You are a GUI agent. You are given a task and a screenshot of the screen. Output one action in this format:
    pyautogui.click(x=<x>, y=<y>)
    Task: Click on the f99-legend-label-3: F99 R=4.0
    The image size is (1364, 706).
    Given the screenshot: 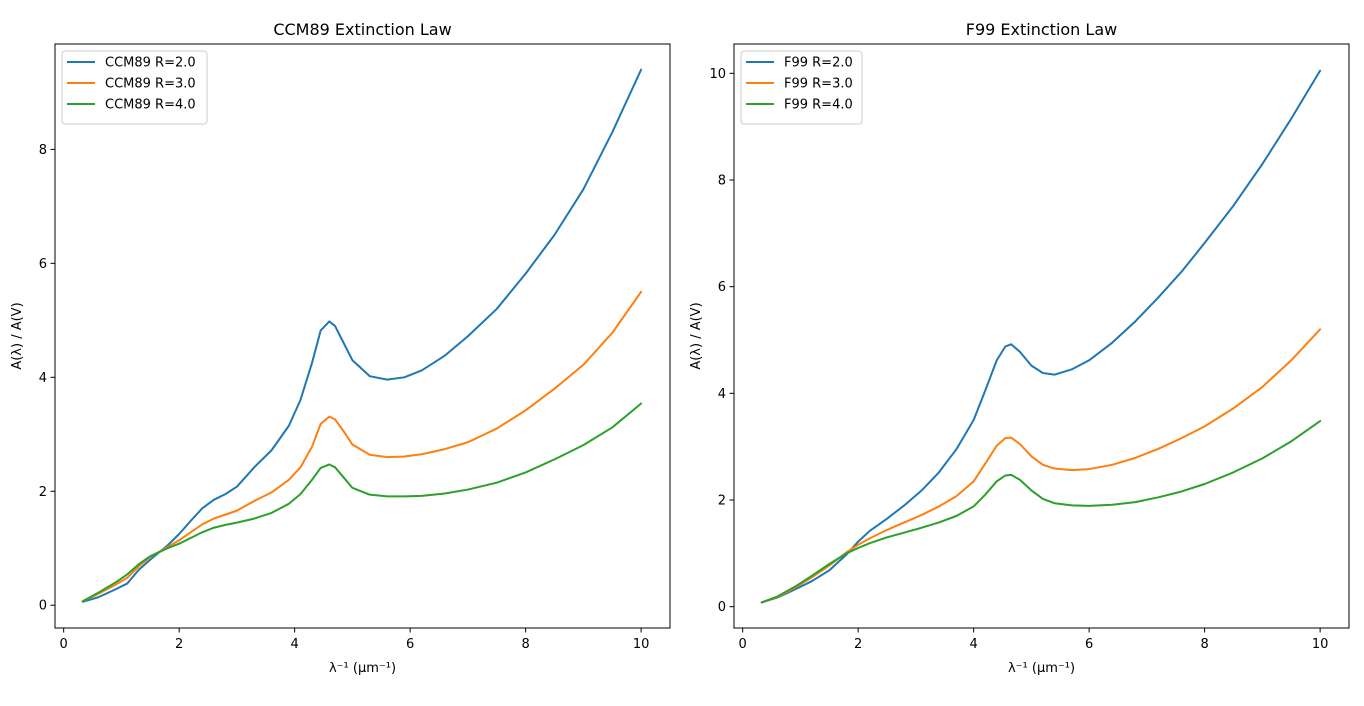 What is the action you would take?
    pyautogui.click(x=818, y=105)
    